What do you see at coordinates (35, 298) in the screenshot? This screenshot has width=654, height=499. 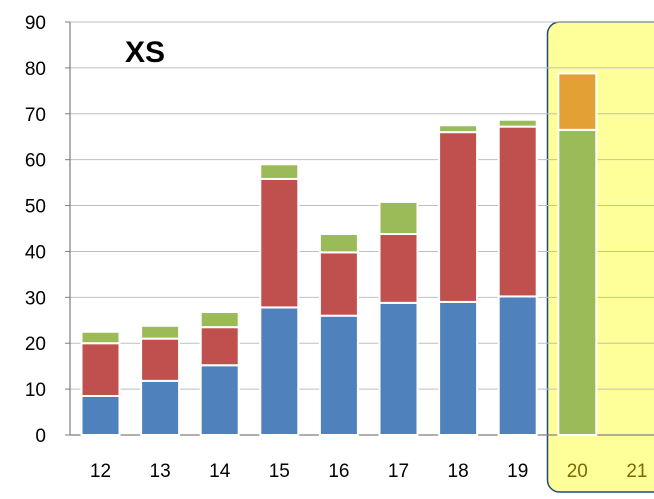 I see `y-tick-label: 30` at bounding box center [35, 298].